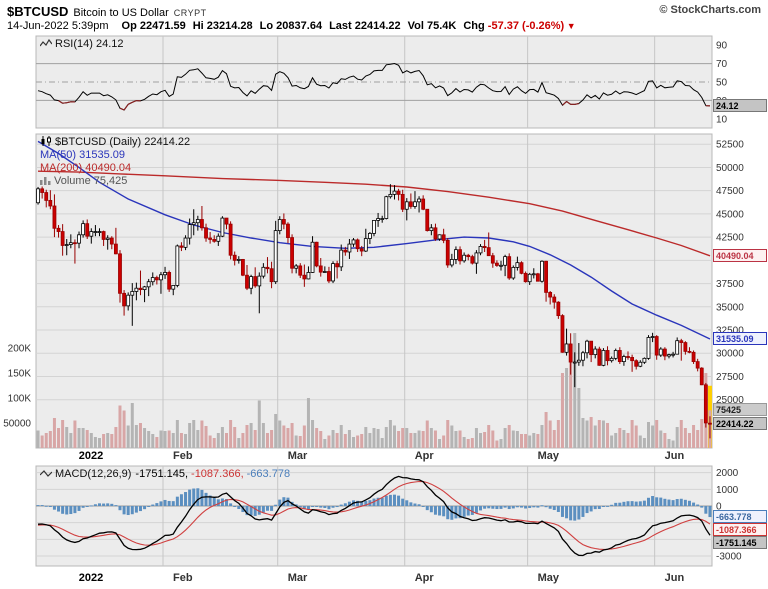 Image resolution: width=768 pixels, height=589 pixels. I want to click on axis-label: 150K, so click(20, 374).